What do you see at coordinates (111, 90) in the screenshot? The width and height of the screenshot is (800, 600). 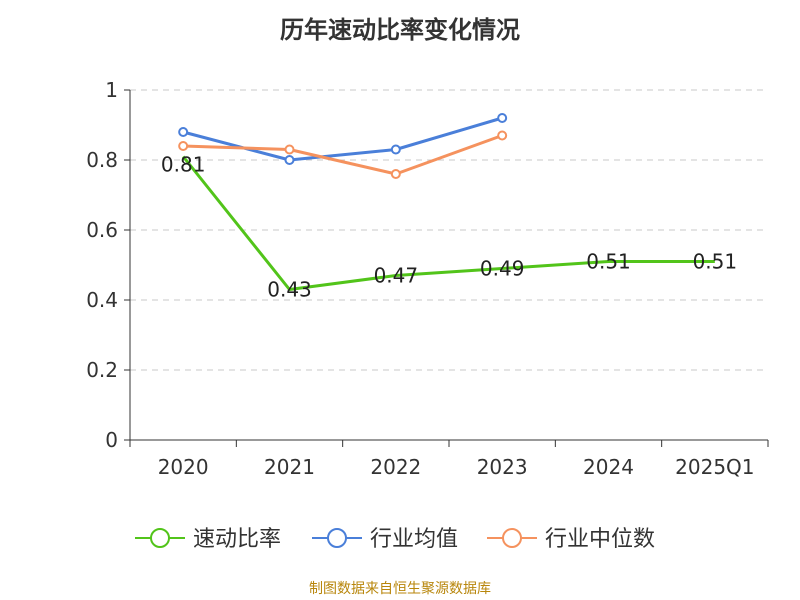 I see `y-tick-label: 1` at bounding box center [111, 90].